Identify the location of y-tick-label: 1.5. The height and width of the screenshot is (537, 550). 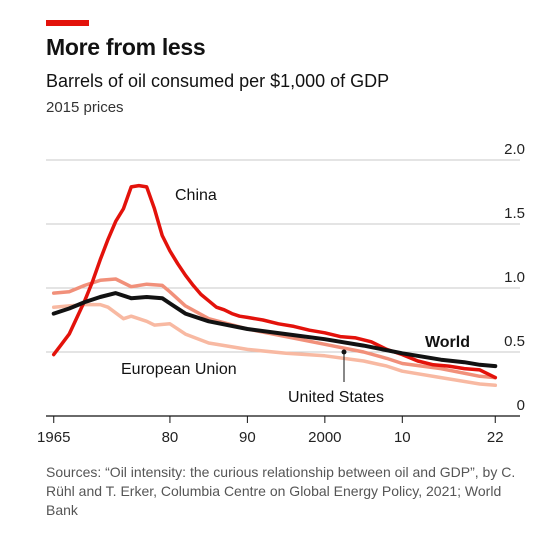
(514, 213).